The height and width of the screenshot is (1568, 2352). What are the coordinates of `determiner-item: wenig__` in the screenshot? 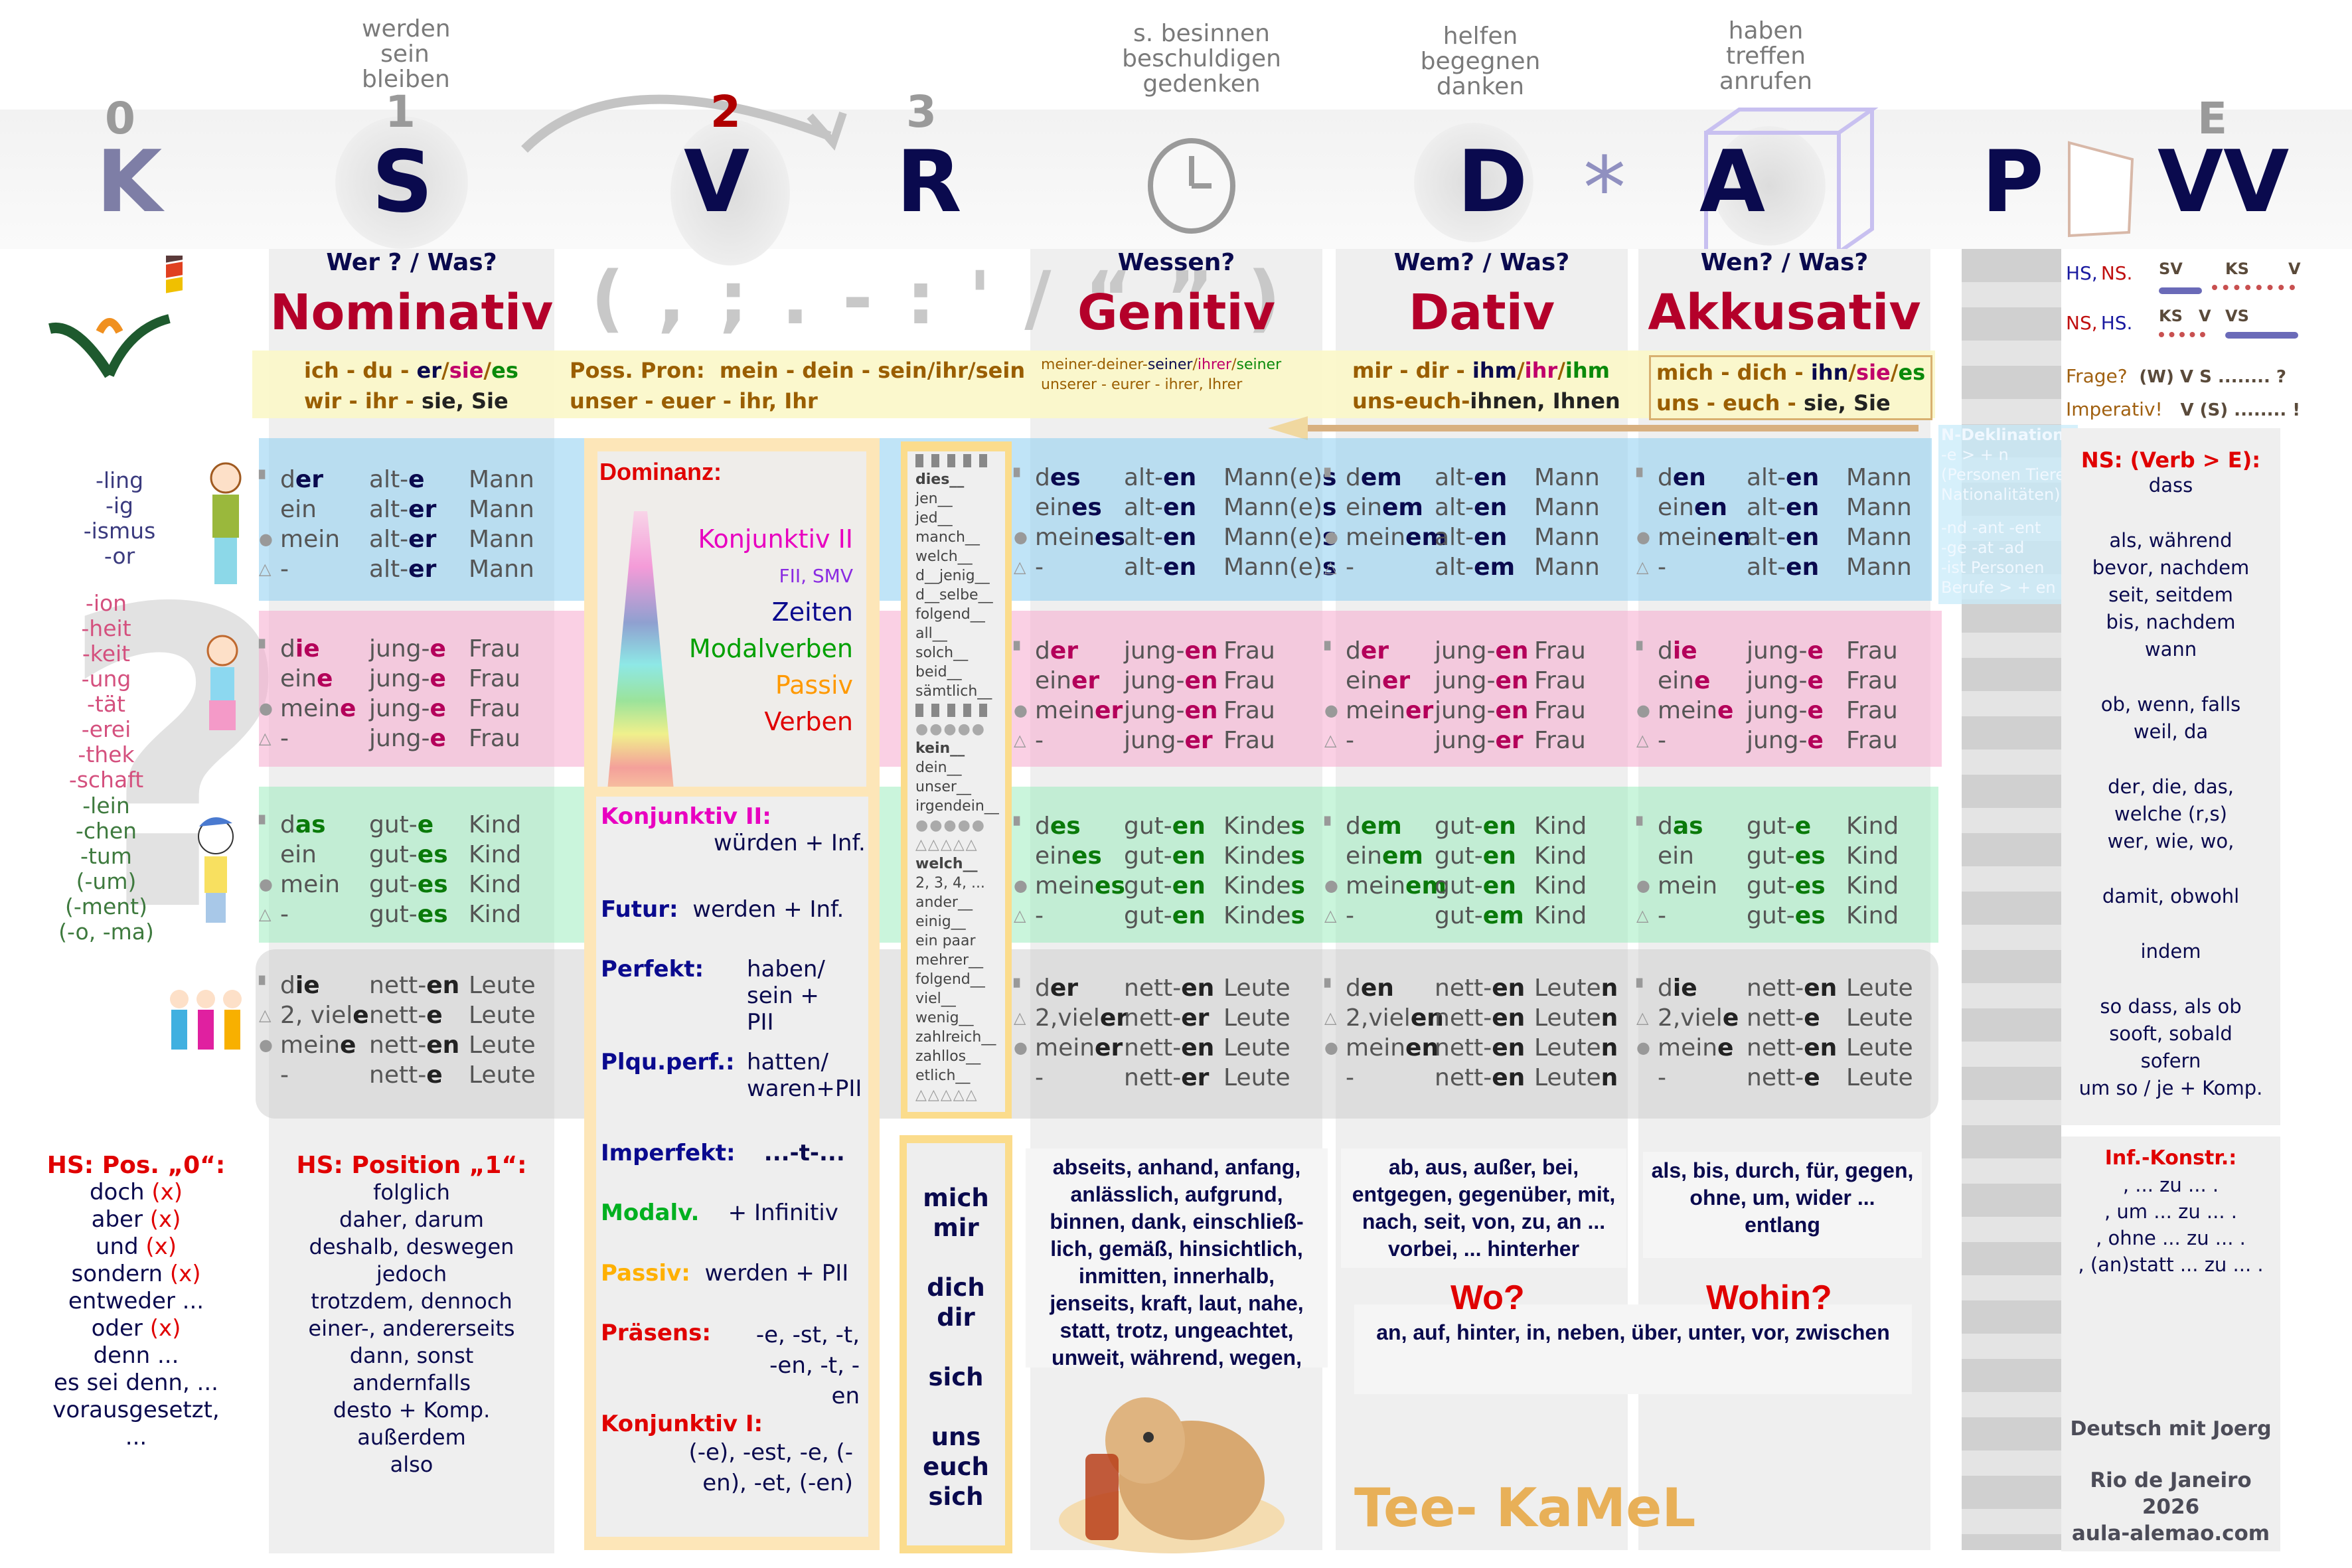 It's located at (945, 1018).